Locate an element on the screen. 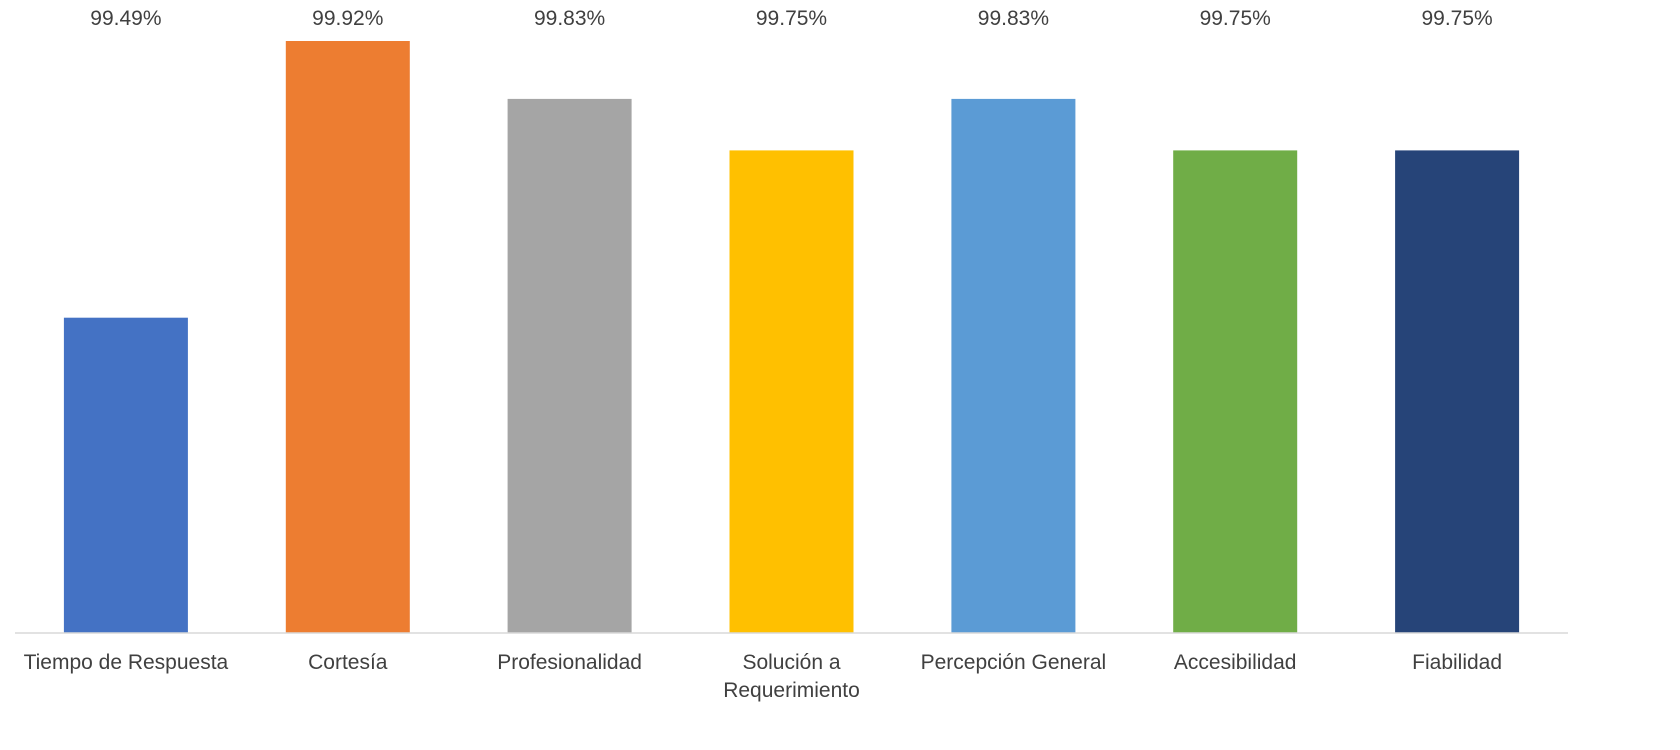 Image resolution: width=1680 pixels, height=750 pixels. value-label-1: 99.92% is located at coordinates (347, 18).